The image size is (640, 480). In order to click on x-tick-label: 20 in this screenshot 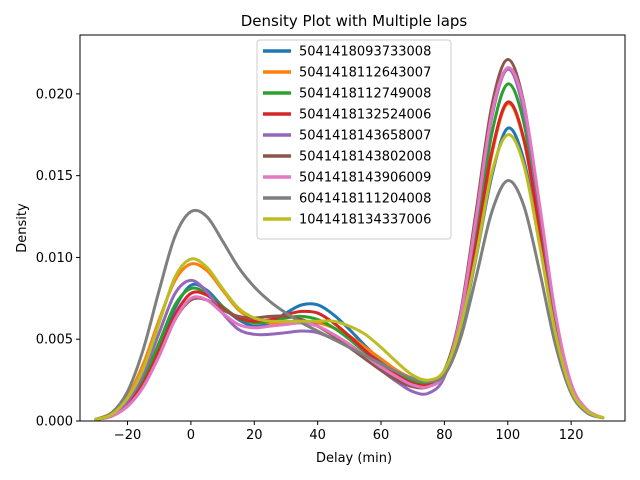, I will do `click(254, 435)`.